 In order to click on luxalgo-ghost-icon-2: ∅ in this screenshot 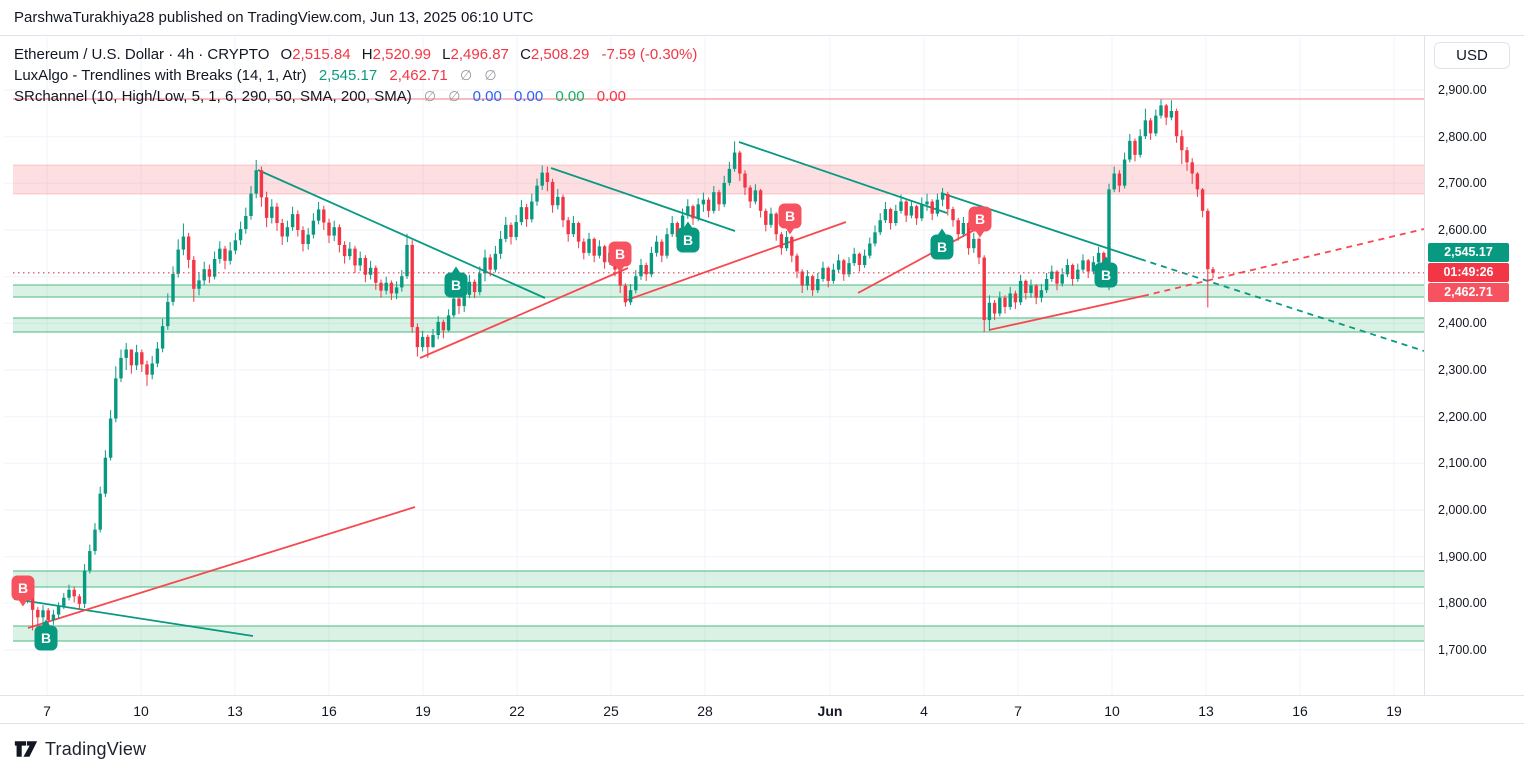, I will do `click(490, 75)`.